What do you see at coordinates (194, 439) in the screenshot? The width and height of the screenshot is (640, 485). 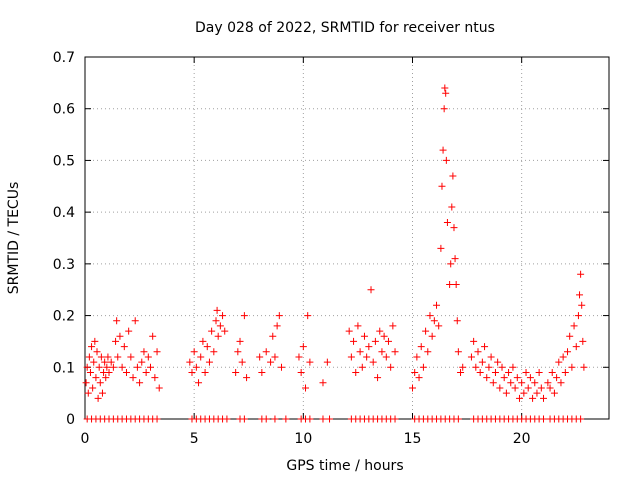 I see `x-tick-label: 5` at bounding box center [194, 439].